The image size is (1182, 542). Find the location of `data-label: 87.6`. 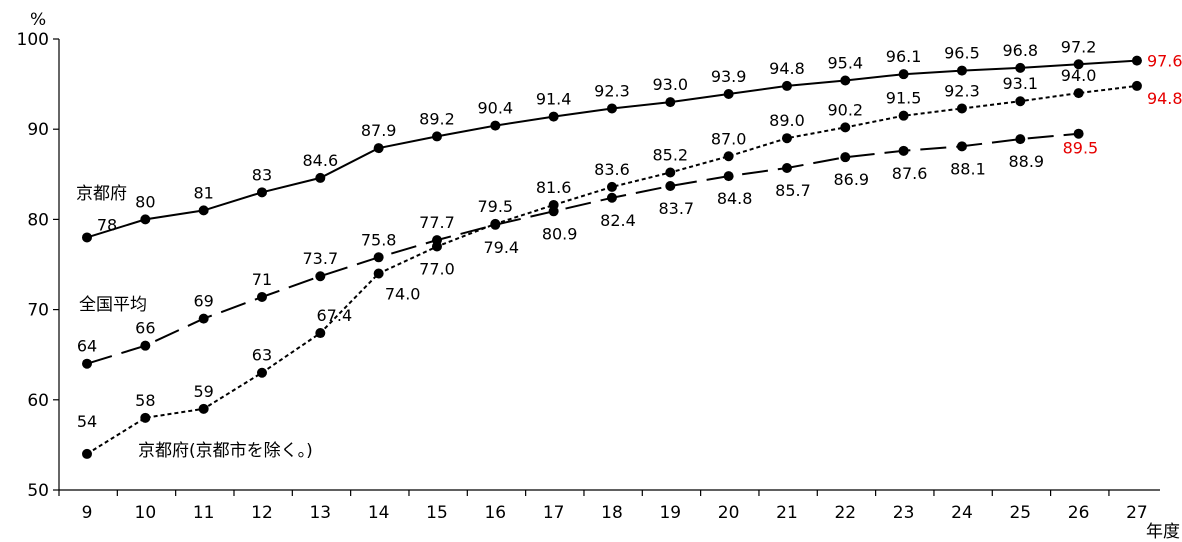

data-label: 87.6 is located at coordinates (910, 173).